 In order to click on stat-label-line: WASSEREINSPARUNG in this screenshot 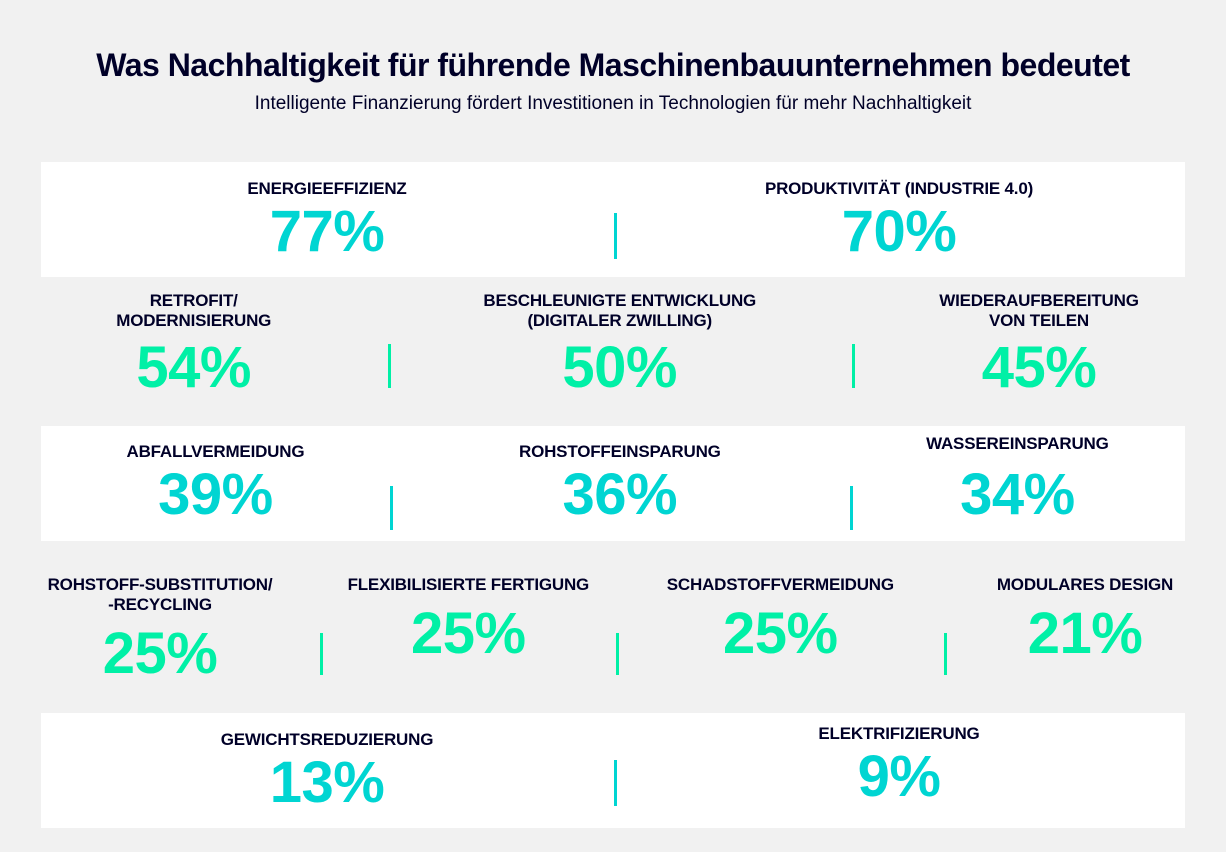, I will do `click(1017, 443)`.